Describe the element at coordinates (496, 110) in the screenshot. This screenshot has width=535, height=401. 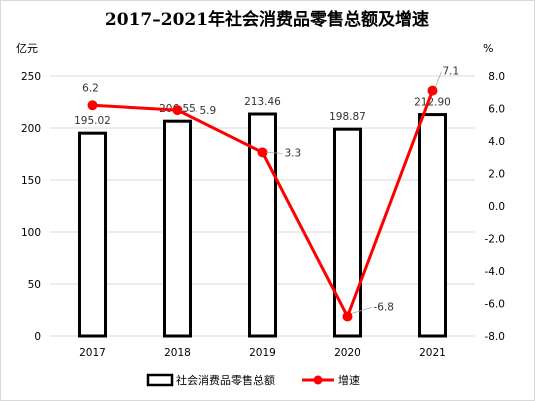
I see `right-tick-label: 6.0` at that location.